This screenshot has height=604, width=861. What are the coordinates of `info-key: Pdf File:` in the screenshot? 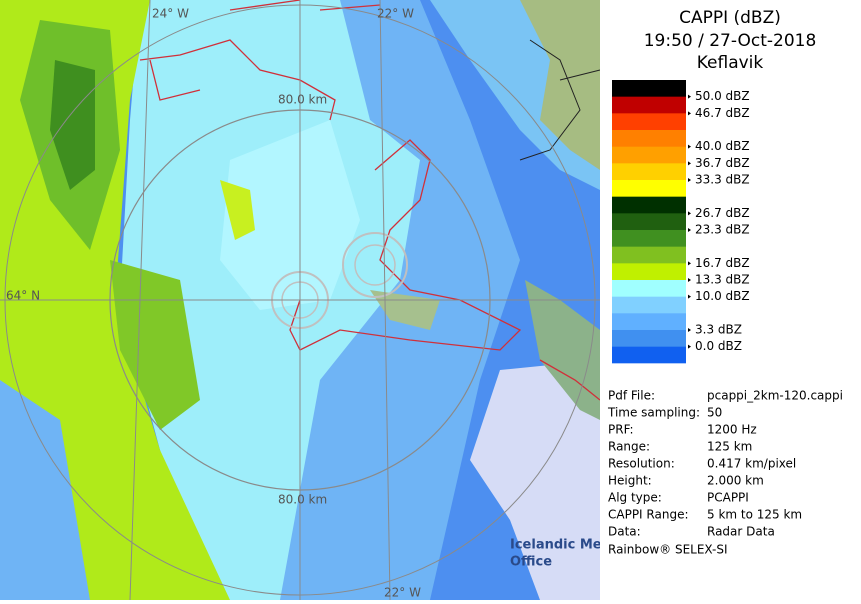 It's located at (631, 396).